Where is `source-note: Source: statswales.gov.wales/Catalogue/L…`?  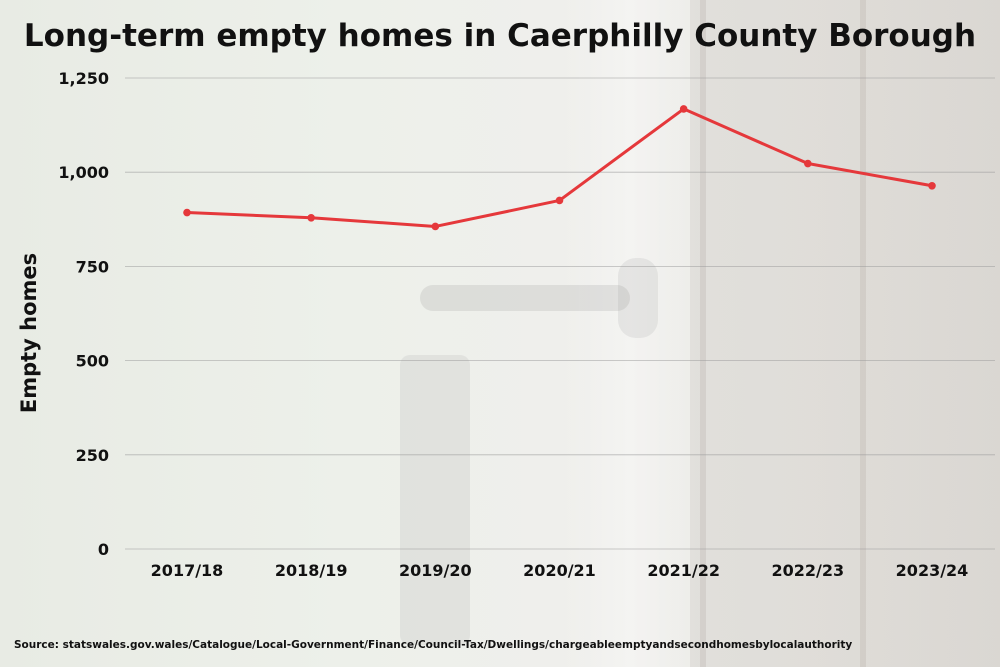 source-note: Source: statswales.gov.wales/Catalogue/L… is located at coordinates (433, 645).